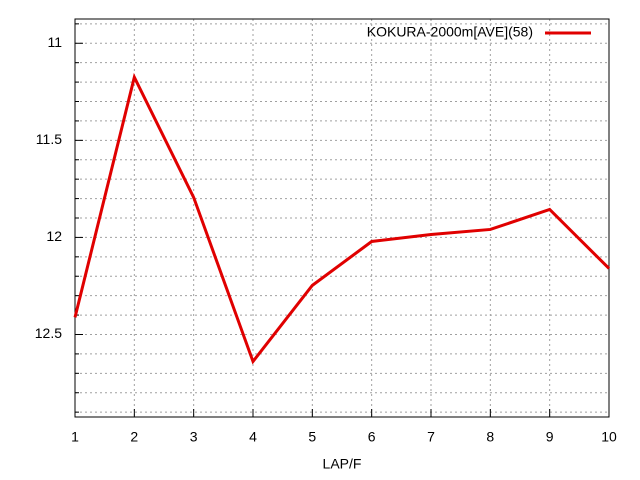 Image resolution: width=640 pixels, height=480 pixels. Describe the element at coordinates (372, 437) in the screenshot. I see `x-tick-label: 6` at that location.